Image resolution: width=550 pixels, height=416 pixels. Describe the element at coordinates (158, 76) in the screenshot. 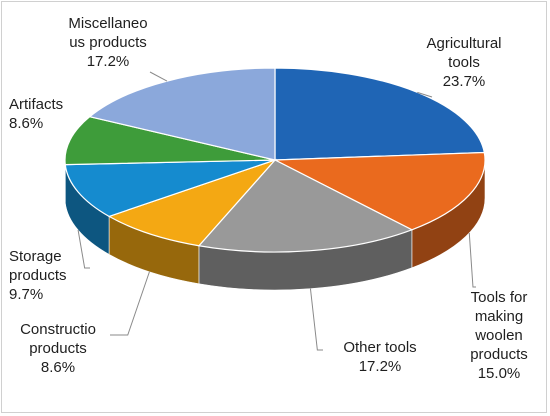

I see `leader-line-miscellaneo-us-products` at that location.